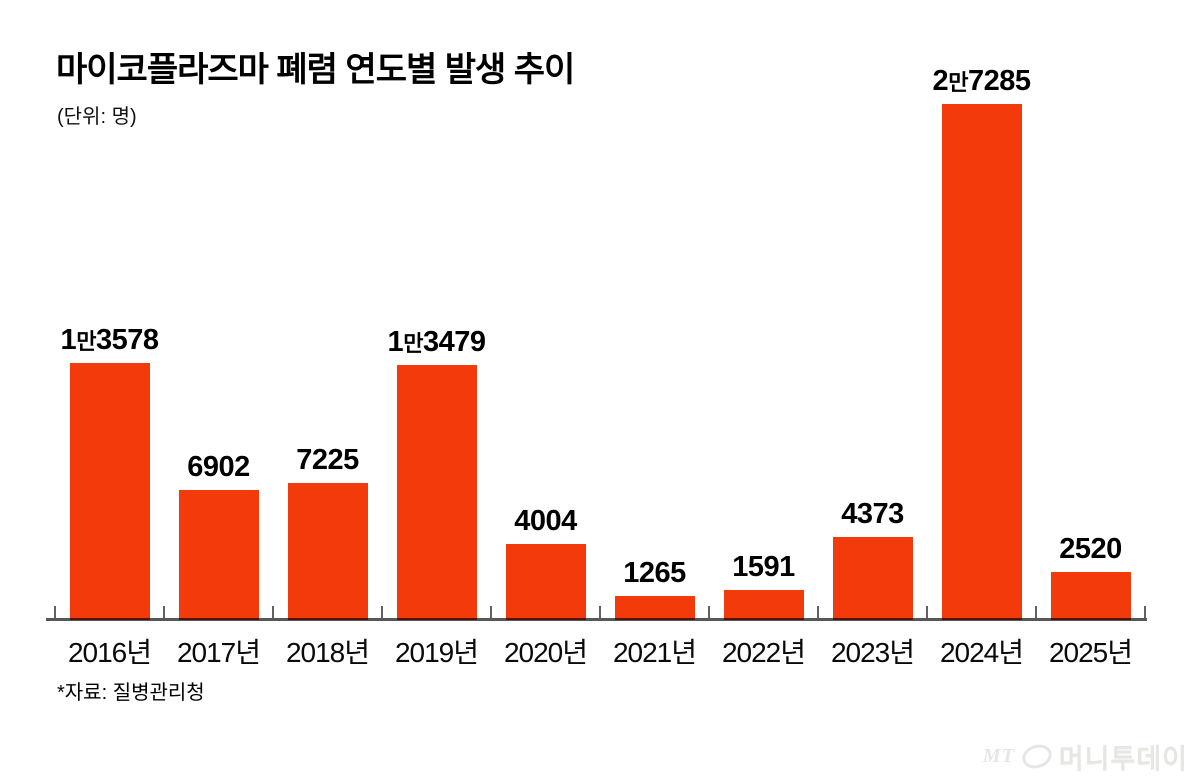  Describe the element at coordinates (315, 70) in the screenshot. I see `chart-title: 마이코플라즈마 폐렴 연도별 발생 추이` at that location.